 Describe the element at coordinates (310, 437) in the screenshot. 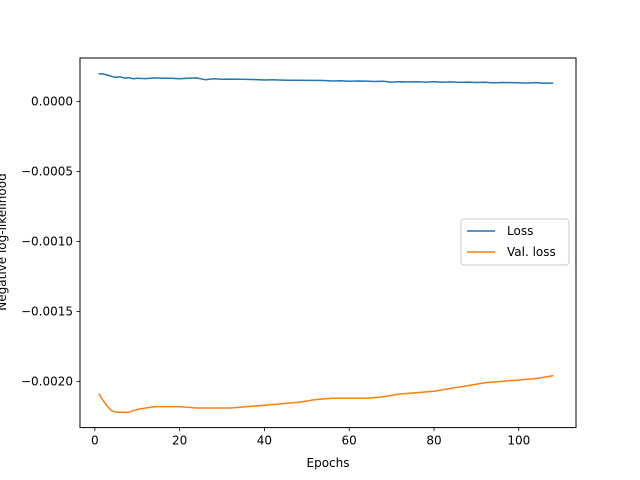

I see `x-axis: 0 20 40 60 80 100` at that location.